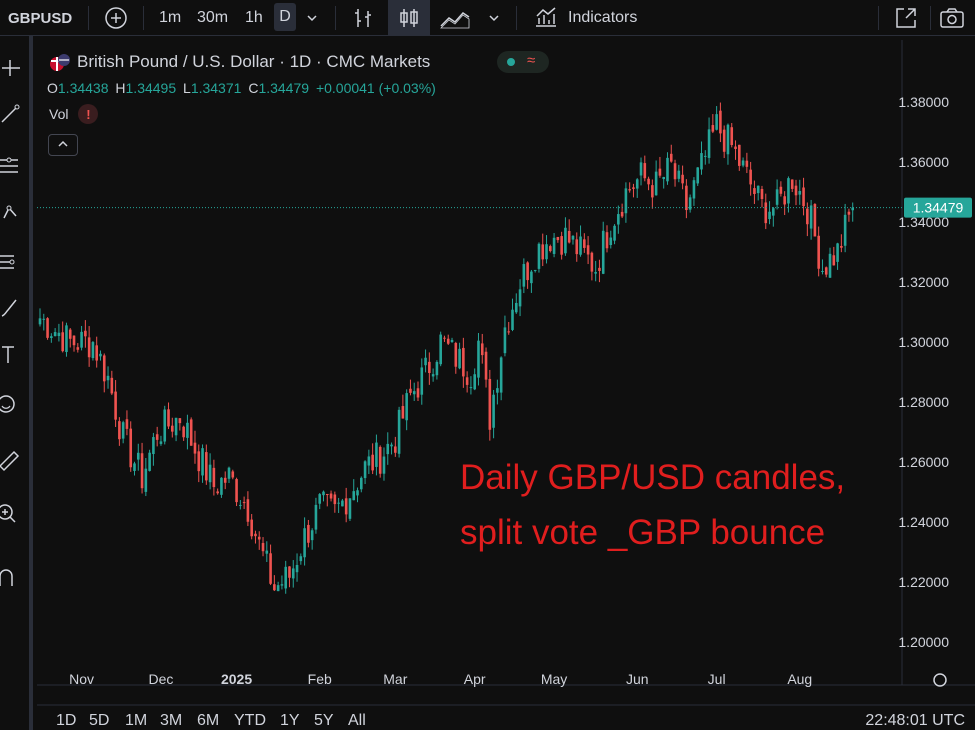  Describe the element at coordinates (938, 208) in the screenshot. I see `last-price-label: 1.34479` at that location.